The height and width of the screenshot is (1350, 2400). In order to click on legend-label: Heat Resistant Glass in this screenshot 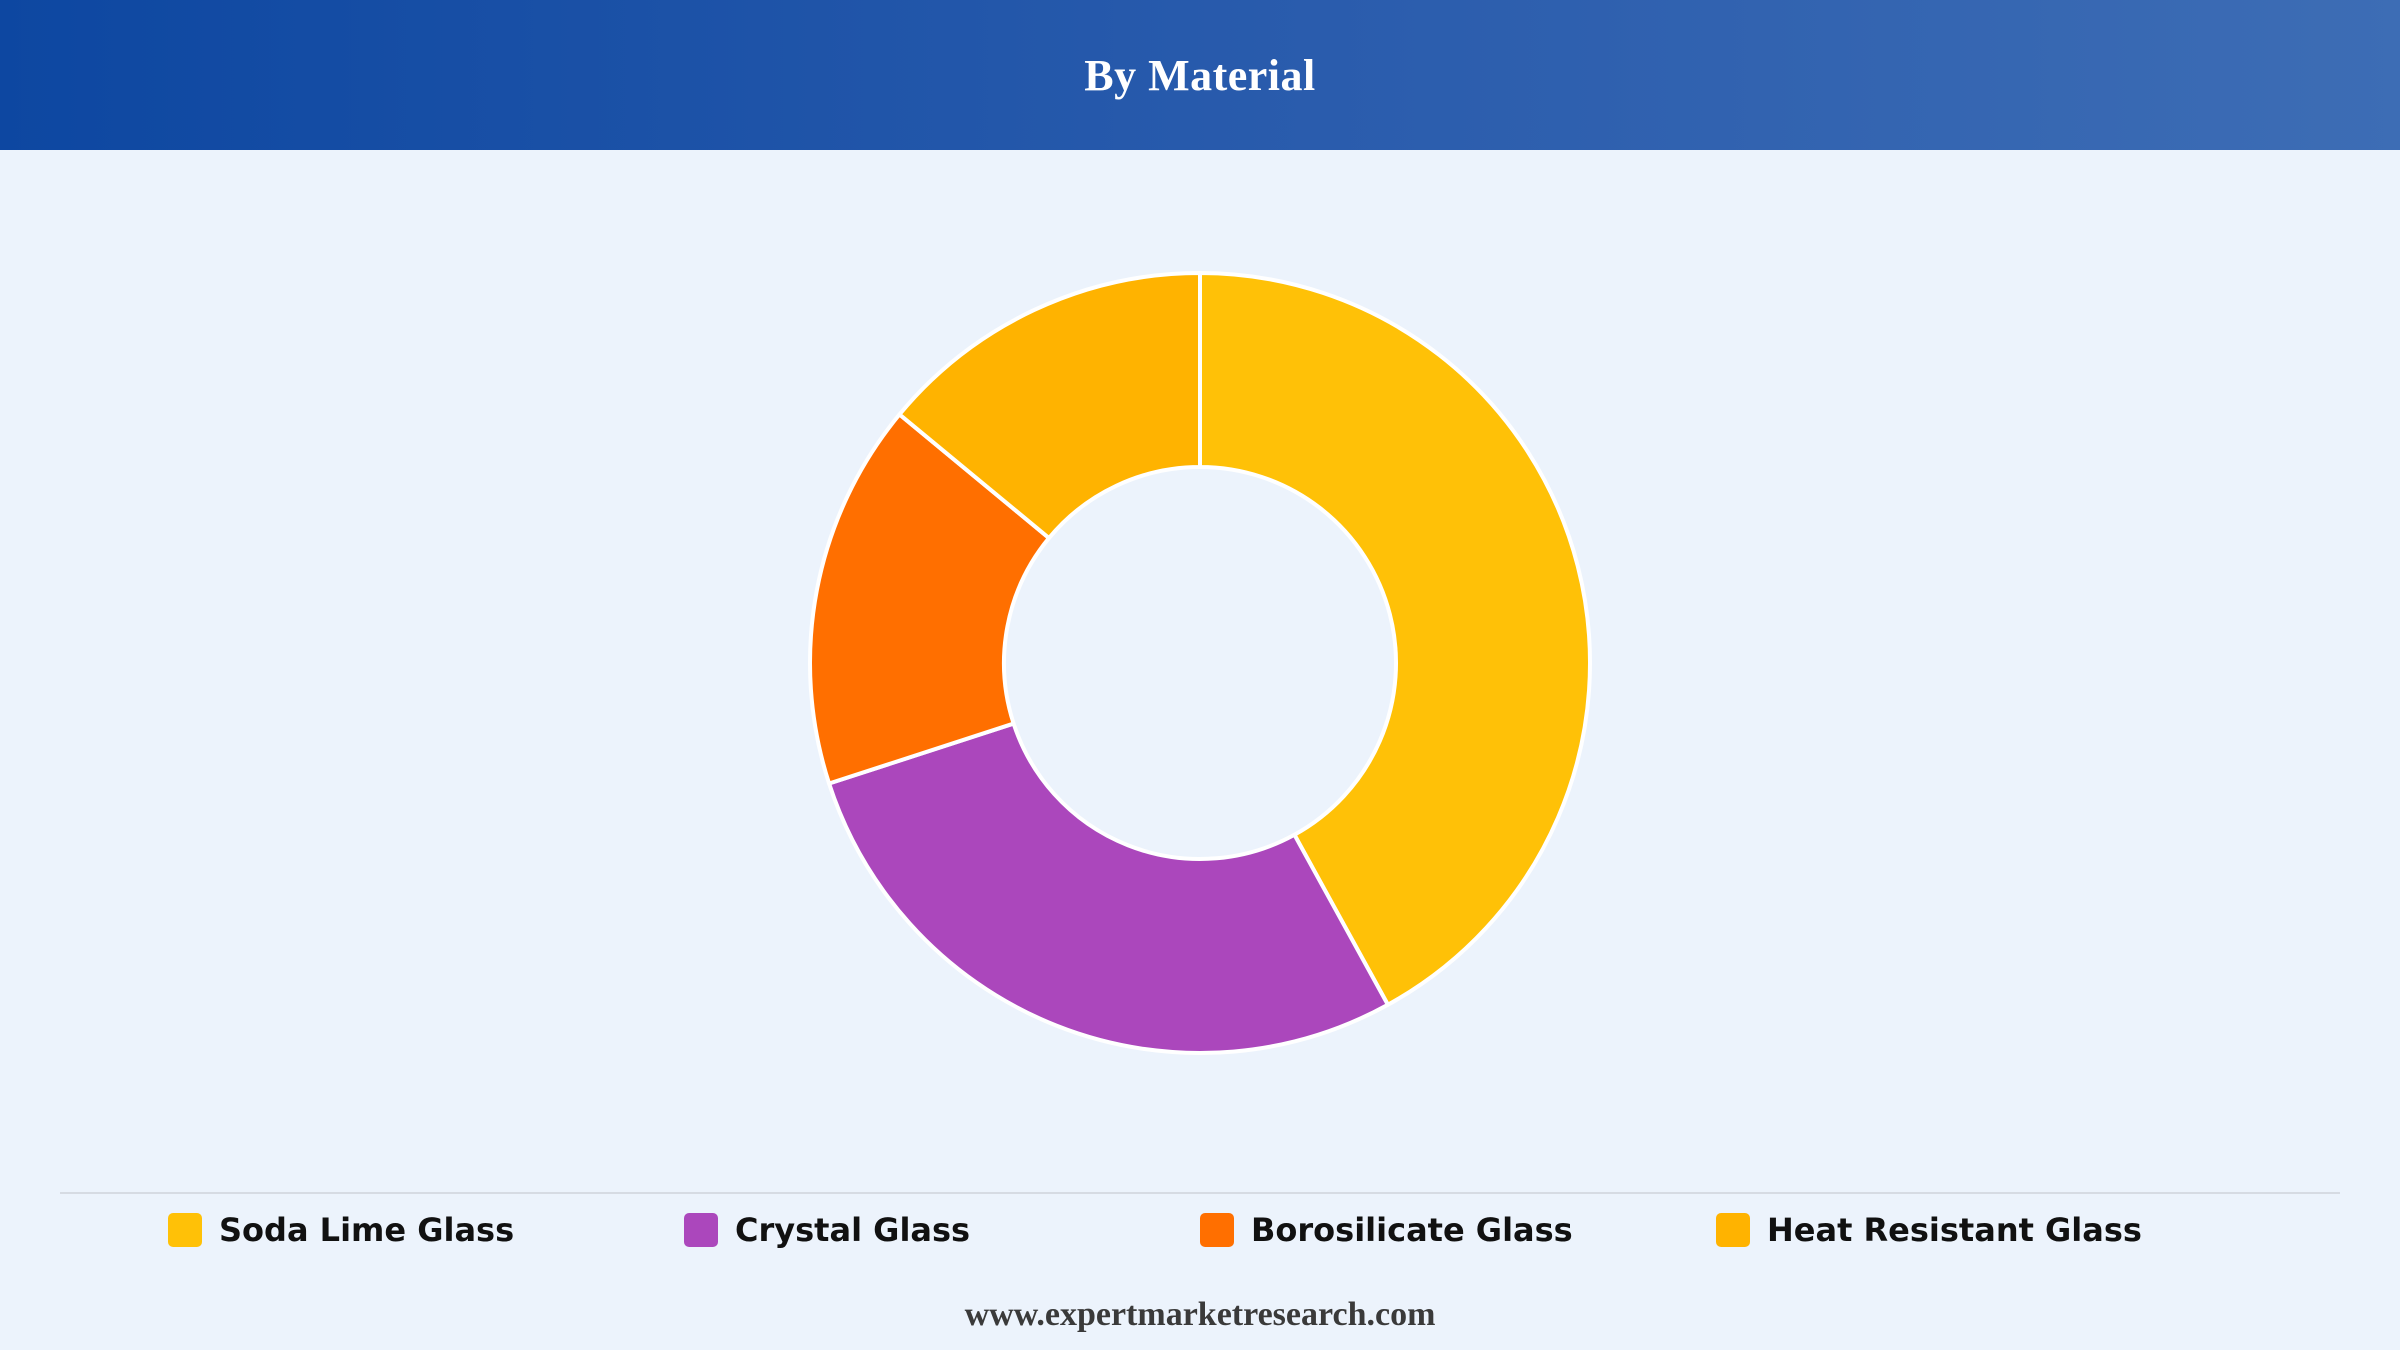, I will do `click(1954, 1230)`.